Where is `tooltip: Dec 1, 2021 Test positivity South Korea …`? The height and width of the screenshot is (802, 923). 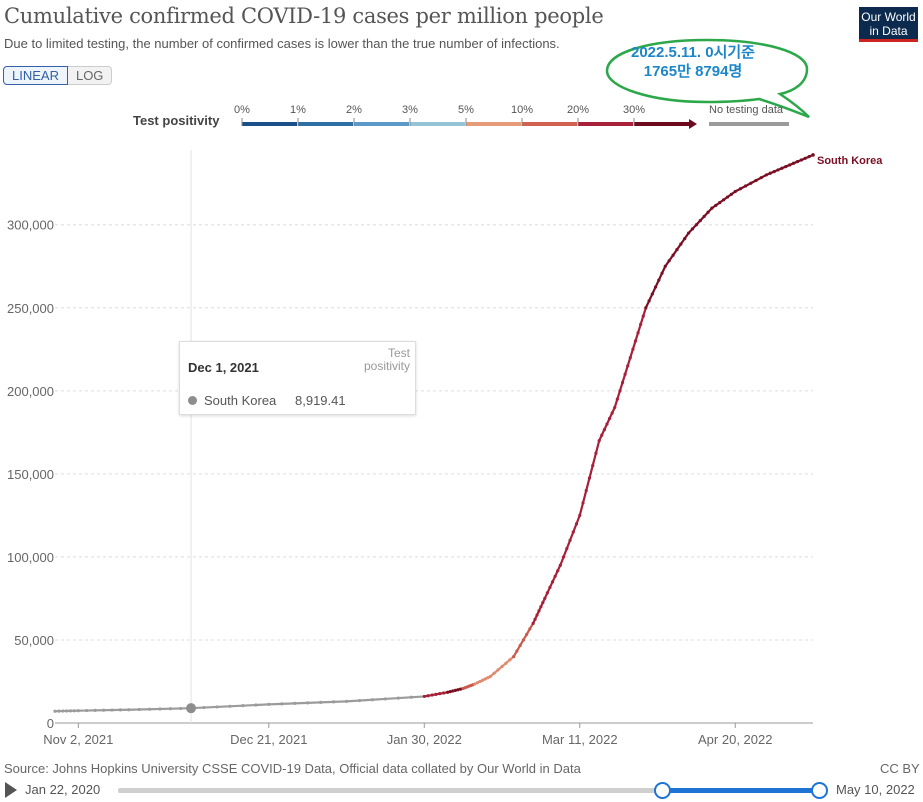 tooltip: Dec 1, 2021 Test positivity South Korea … is located at coordinates (297, 378).